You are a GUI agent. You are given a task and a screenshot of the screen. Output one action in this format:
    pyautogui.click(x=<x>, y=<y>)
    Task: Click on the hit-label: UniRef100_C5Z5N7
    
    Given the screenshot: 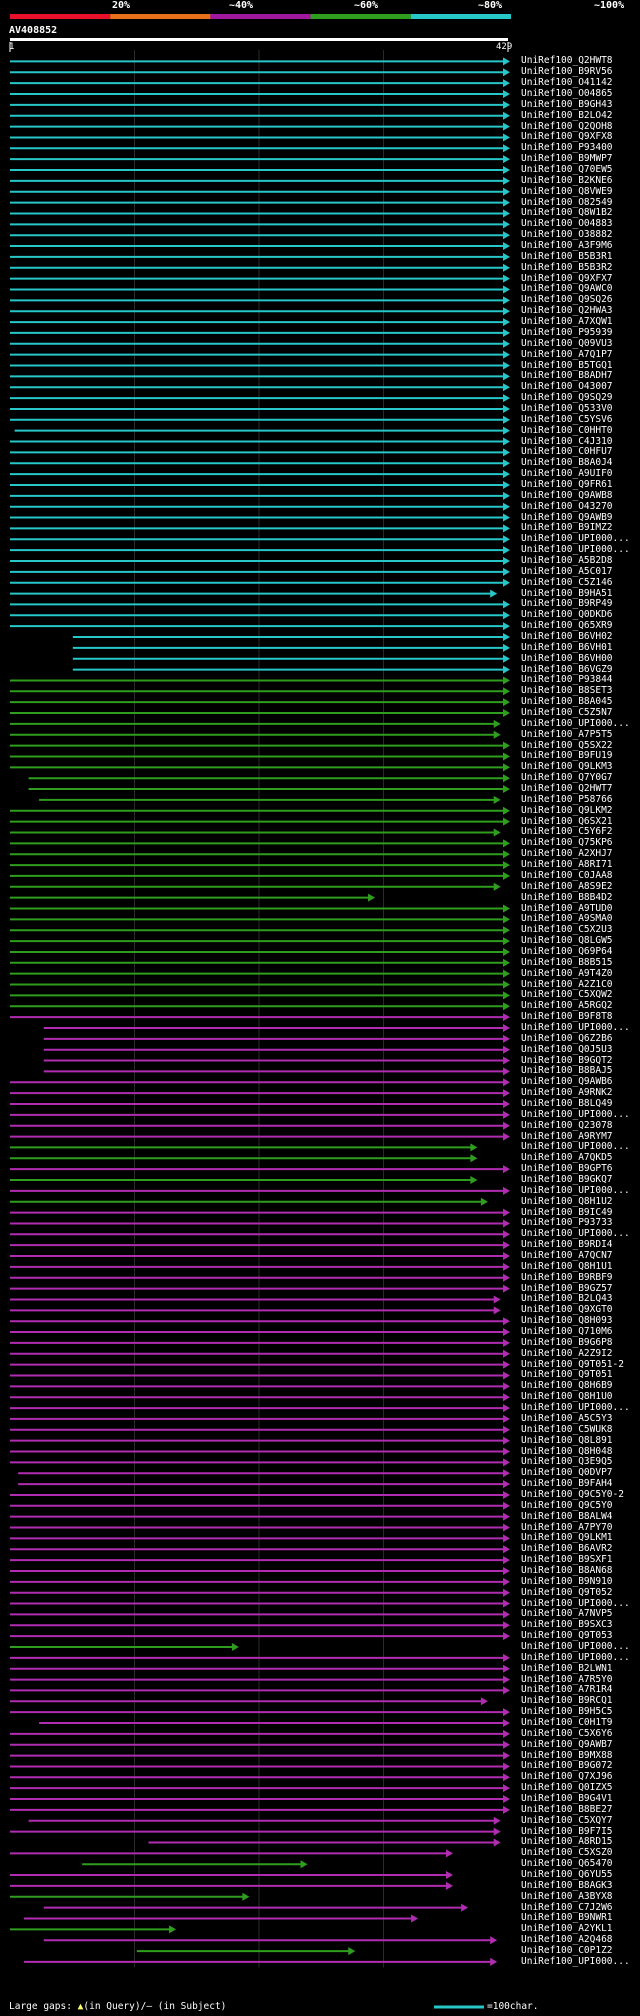 What is the action you would take?
    pyautogui.click(x=567, y=713)
    